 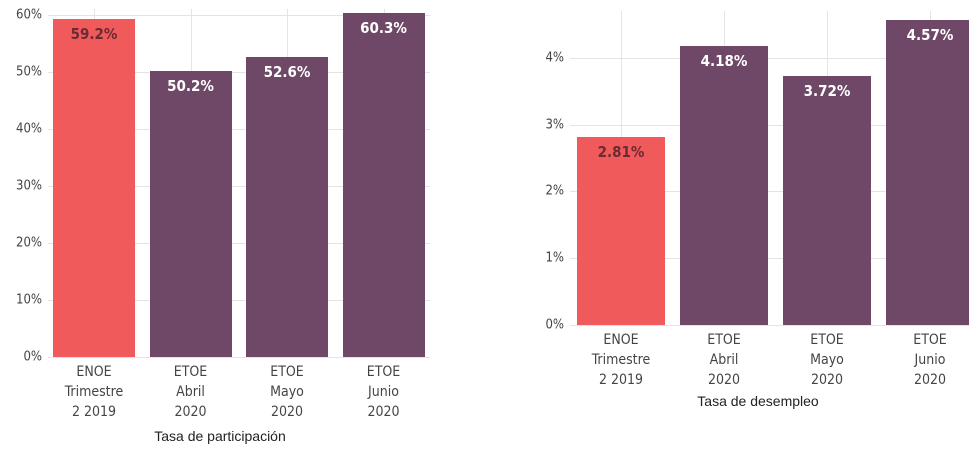 I want to click on y-tick-label: 1%, so click(x=554, y=258).